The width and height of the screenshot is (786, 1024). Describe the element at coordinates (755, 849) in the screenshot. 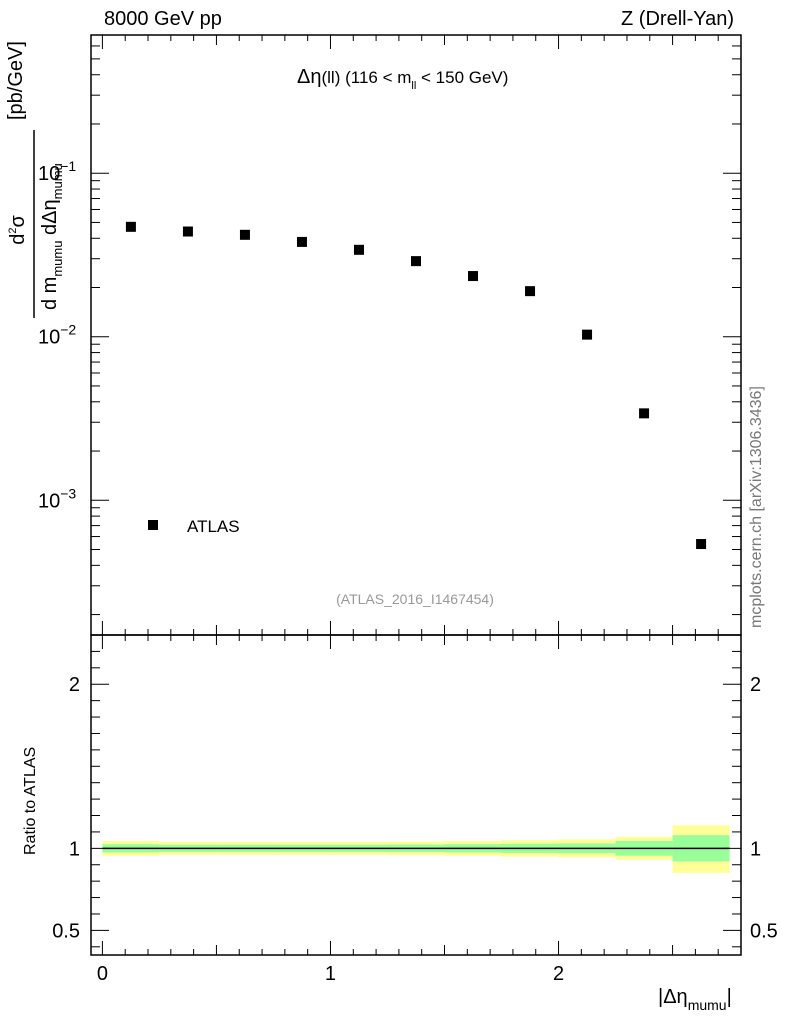

I see `lower-y-tick-label-right: 1` at that location.